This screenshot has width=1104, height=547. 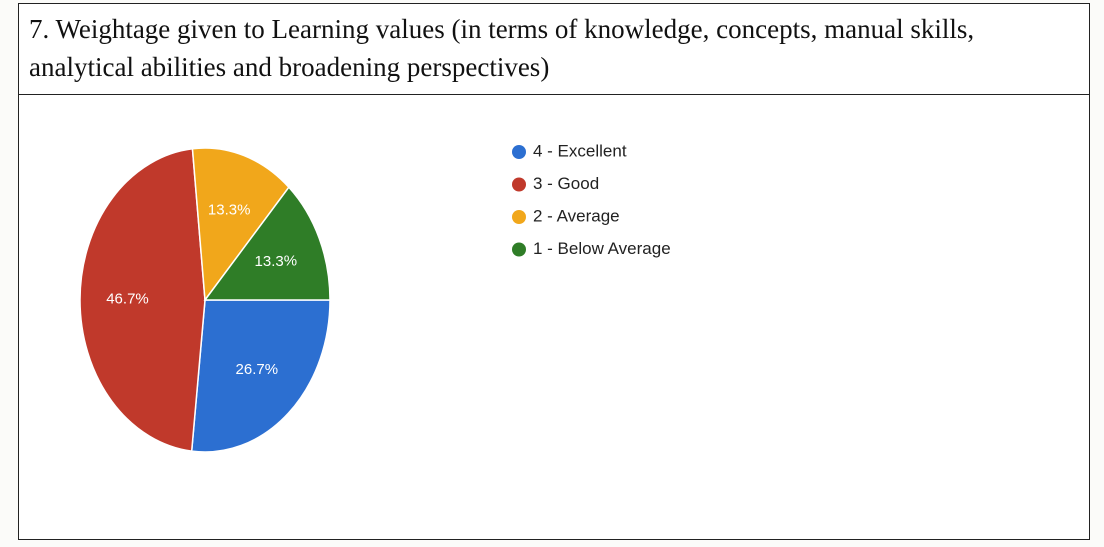 I want to click on slice-label: 46.7%, so click(x=127, y=299).